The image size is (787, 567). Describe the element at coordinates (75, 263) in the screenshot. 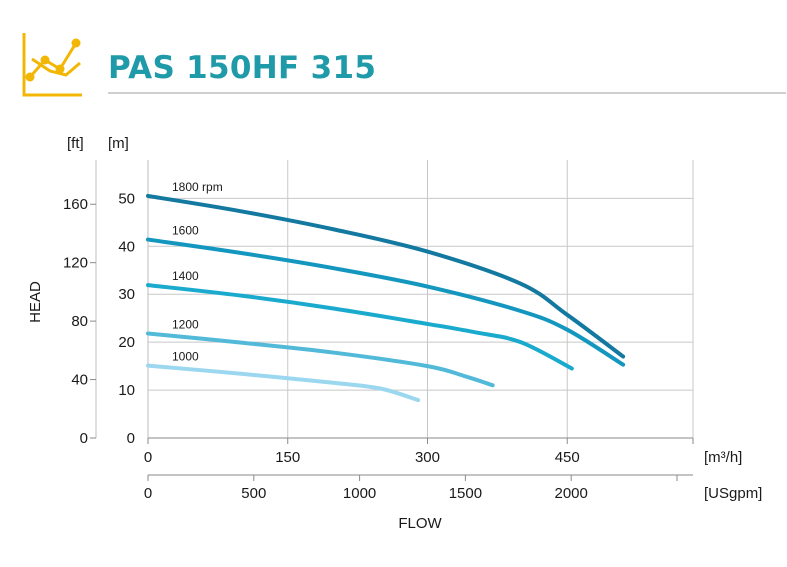

I see `y2-tick-label-120: 120` at that location.